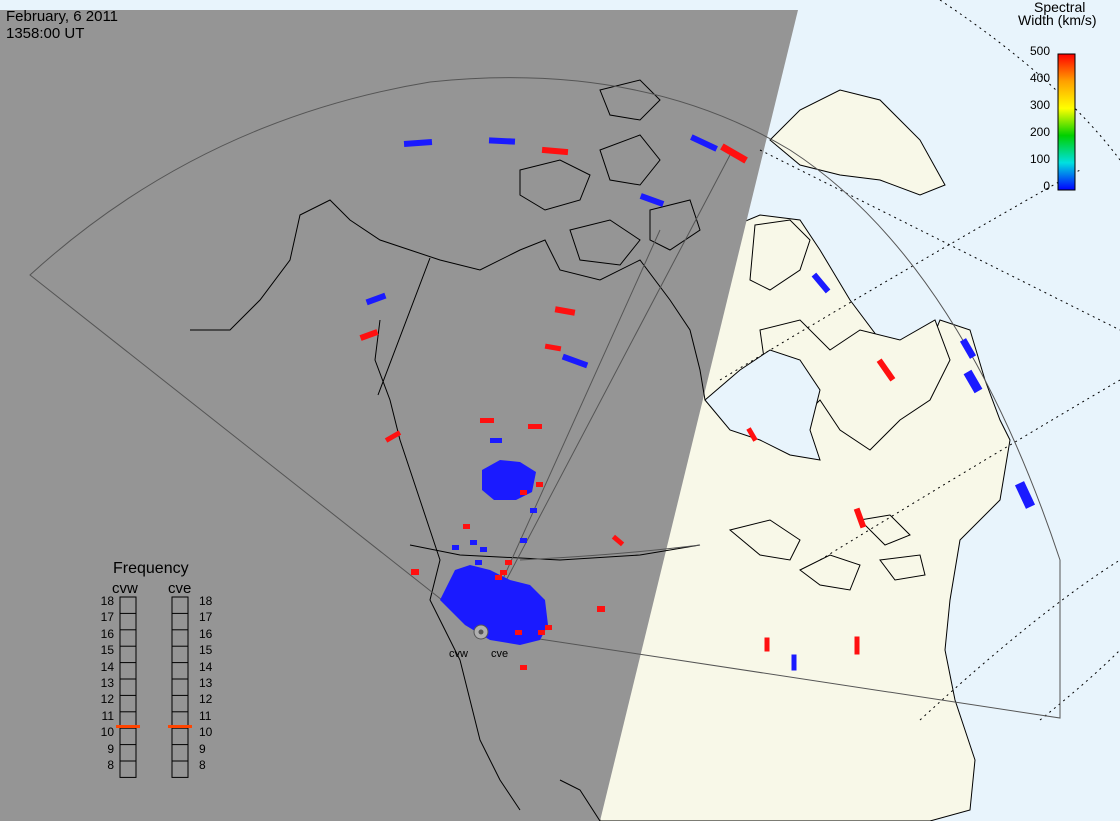 The image size is (1120, 821). What do you see at coordinates (180, 687) in the screenshot?
I see `frequency-panel-cve` at bounding box center [180, 687].